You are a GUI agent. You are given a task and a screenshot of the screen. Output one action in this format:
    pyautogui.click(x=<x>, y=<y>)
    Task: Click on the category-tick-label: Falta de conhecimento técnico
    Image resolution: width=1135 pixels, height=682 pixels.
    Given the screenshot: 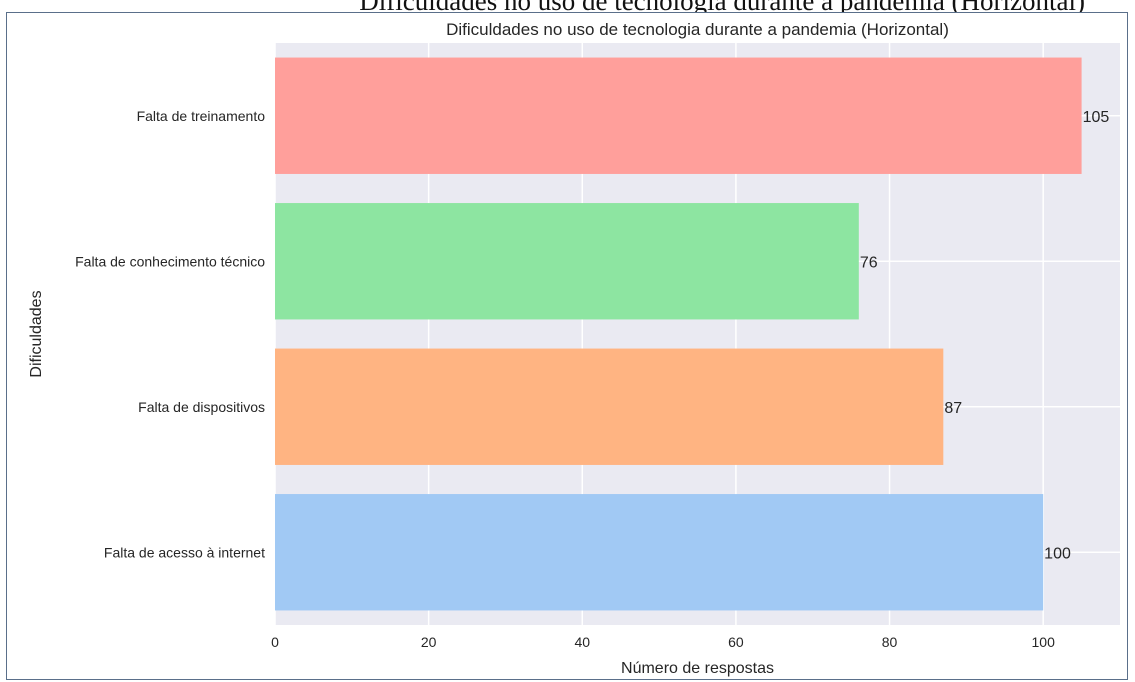 What is the action you would take?
    pyautogui.click(x=170, y=261)
    